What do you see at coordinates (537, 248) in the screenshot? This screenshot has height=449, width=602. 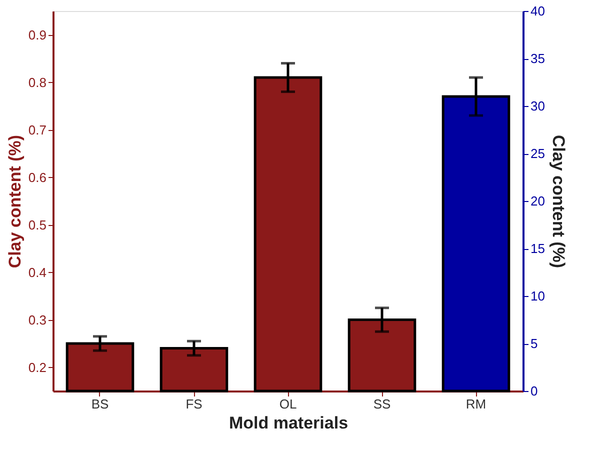 I see `y2-tick-label: 15` at bounding box center [537, 248].